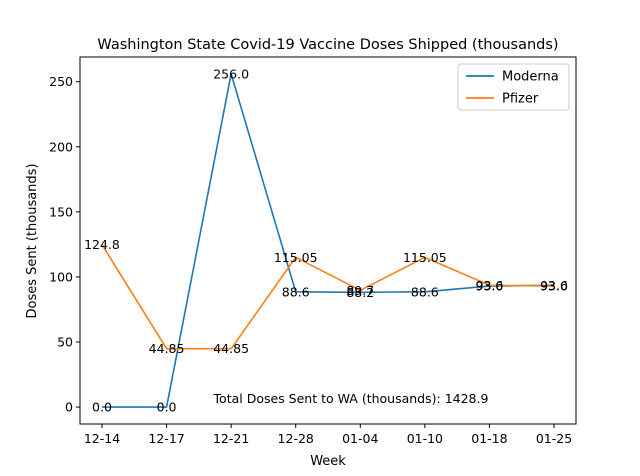 Image resolution: width=640 pixels, height=476 pixels. I want to click on x-tick-label: 12-28, so click(296, 438).